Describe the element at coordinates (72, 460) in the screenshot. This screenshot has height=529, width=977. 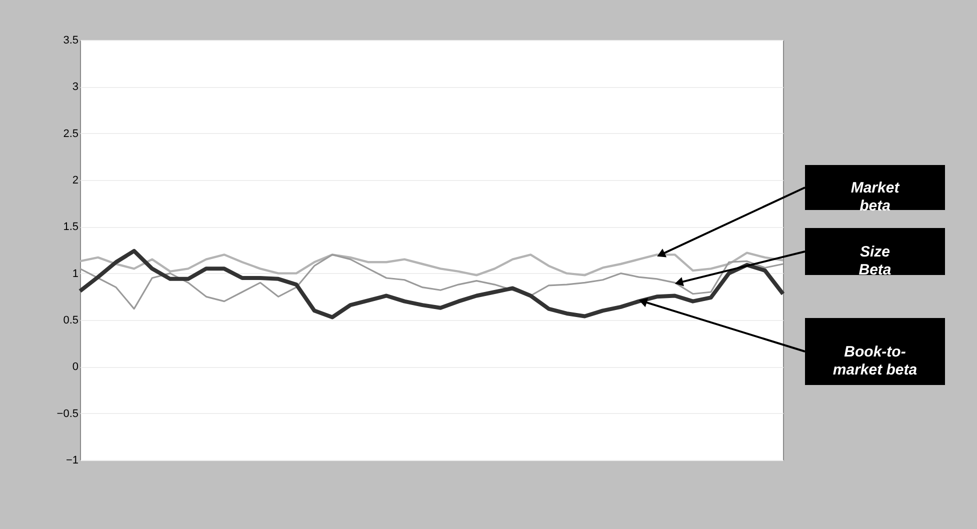
I see `y-tick-label: −1` at that location.